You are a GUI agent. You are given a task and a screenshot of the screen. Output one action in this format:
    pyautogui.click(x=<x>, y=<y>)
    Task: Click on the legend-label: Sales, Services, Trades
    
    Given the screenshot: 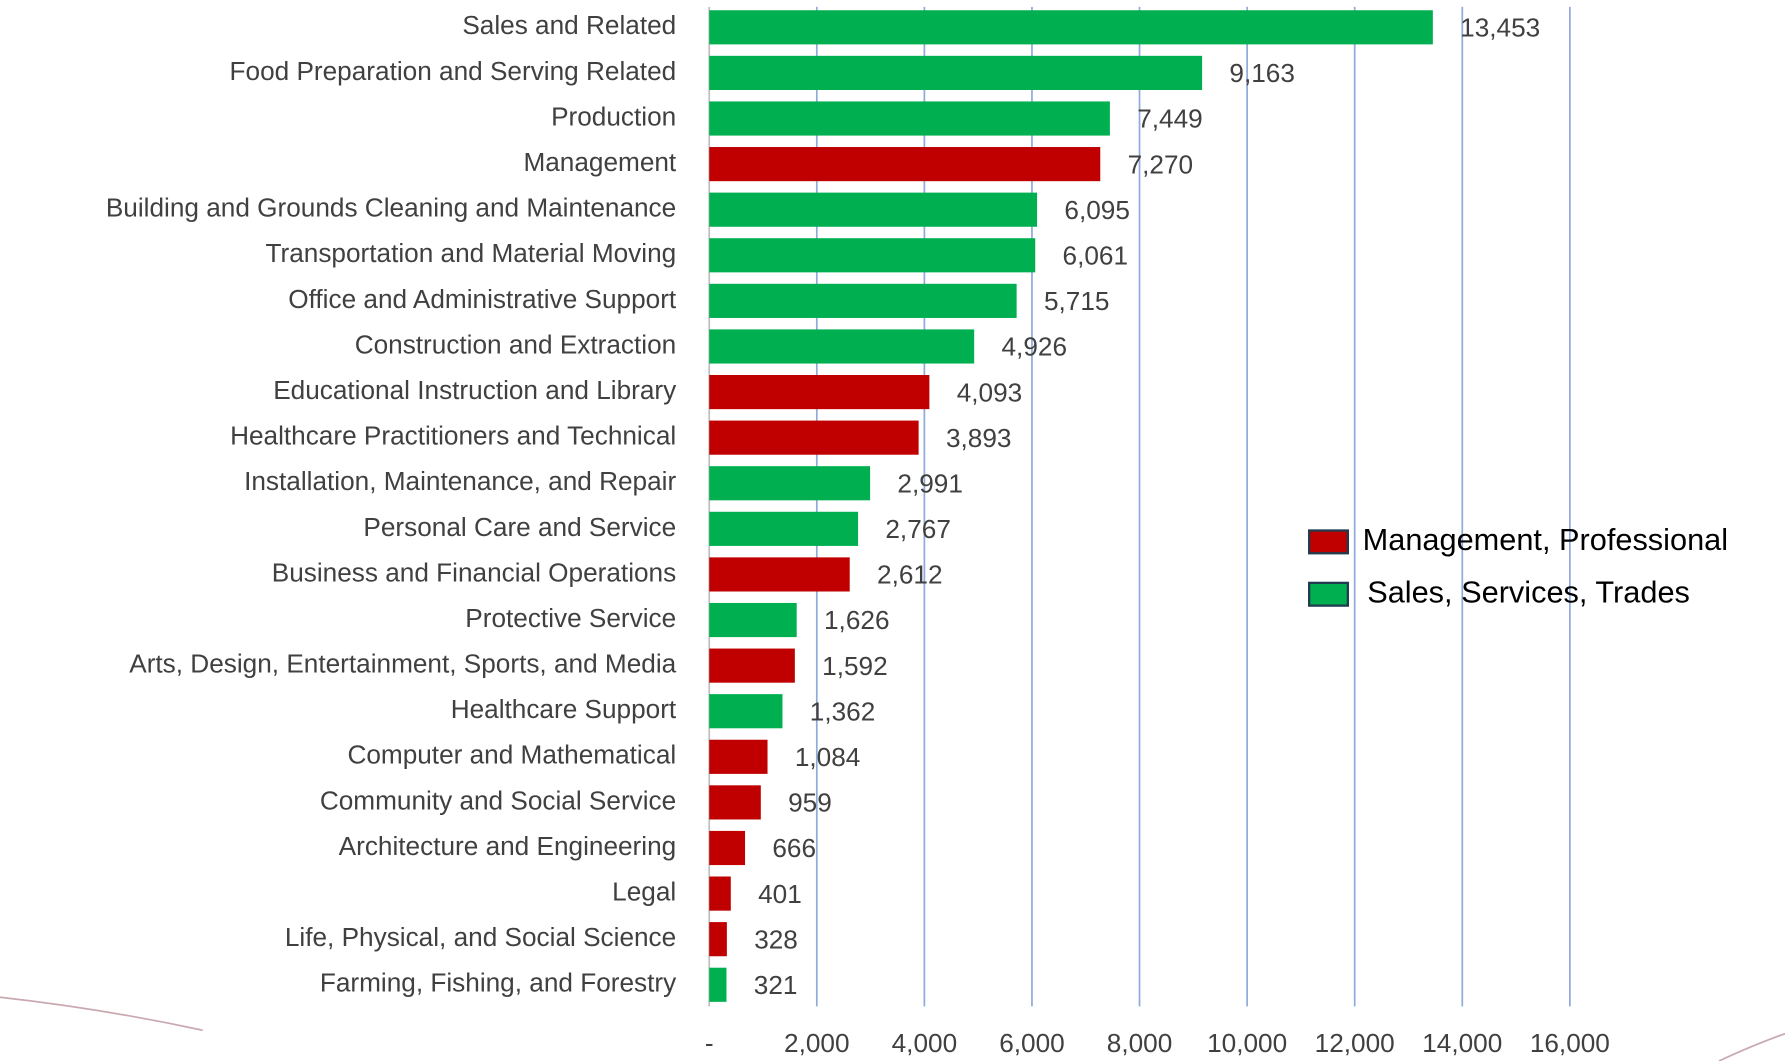 What is the action you would take?
    pyautogui.click(x=1528, y=591)
    